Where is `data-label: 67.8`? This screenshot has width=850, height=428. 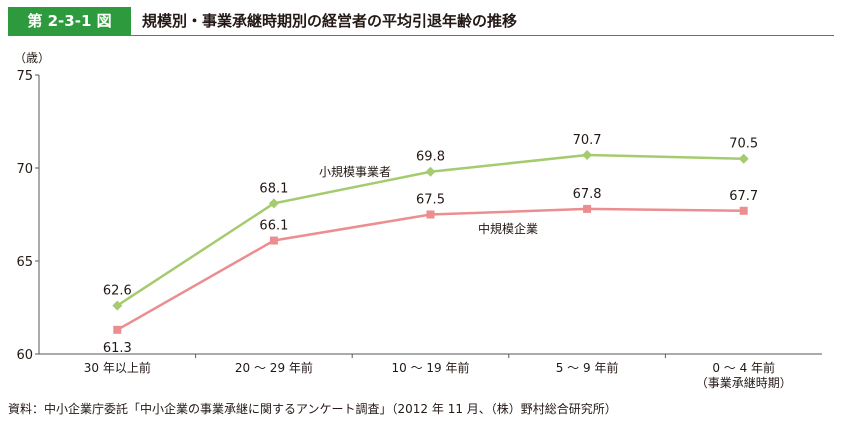 data-label: 67.8 is located at coordinates (587, 194).